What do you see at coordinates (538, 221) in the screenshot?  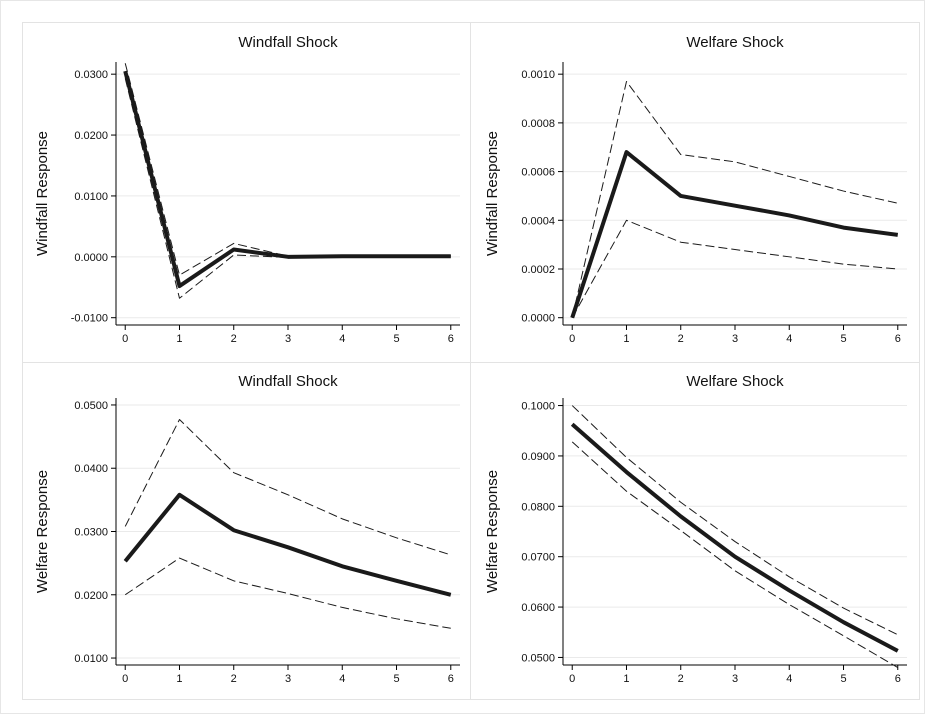 I see `y-tick-label: 0.0004` at bounding box center [538, 221].